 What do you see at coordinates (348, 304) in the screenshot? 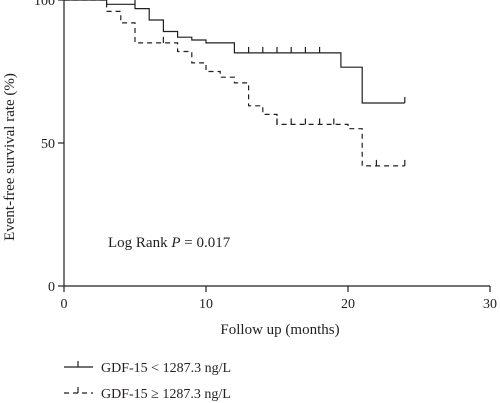
I see `x-tick-label: 20` at bounding box center [348, 304].